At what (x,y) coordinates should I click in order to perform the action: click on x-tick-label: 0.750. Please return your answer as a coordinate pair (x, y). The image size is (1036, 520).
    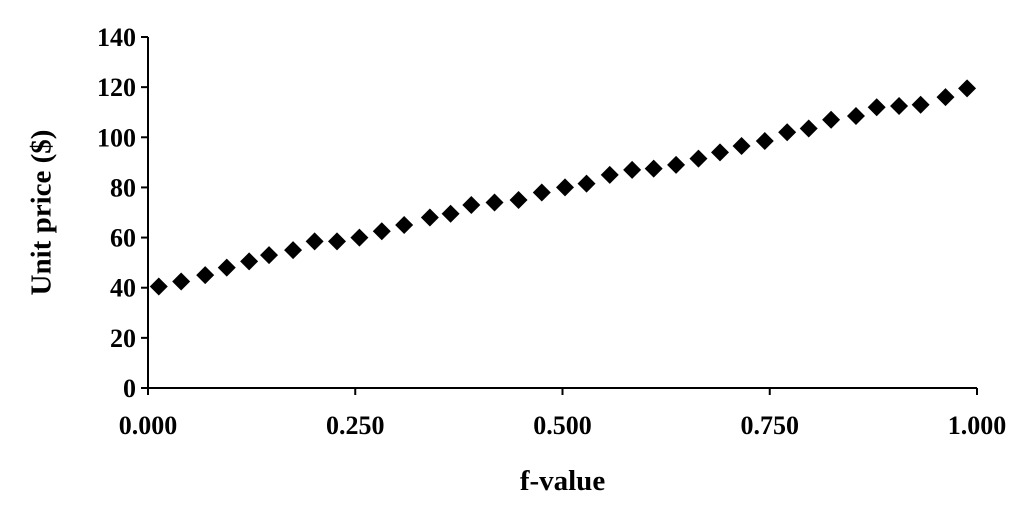
    Looking at the image, I should click on (770, 425).